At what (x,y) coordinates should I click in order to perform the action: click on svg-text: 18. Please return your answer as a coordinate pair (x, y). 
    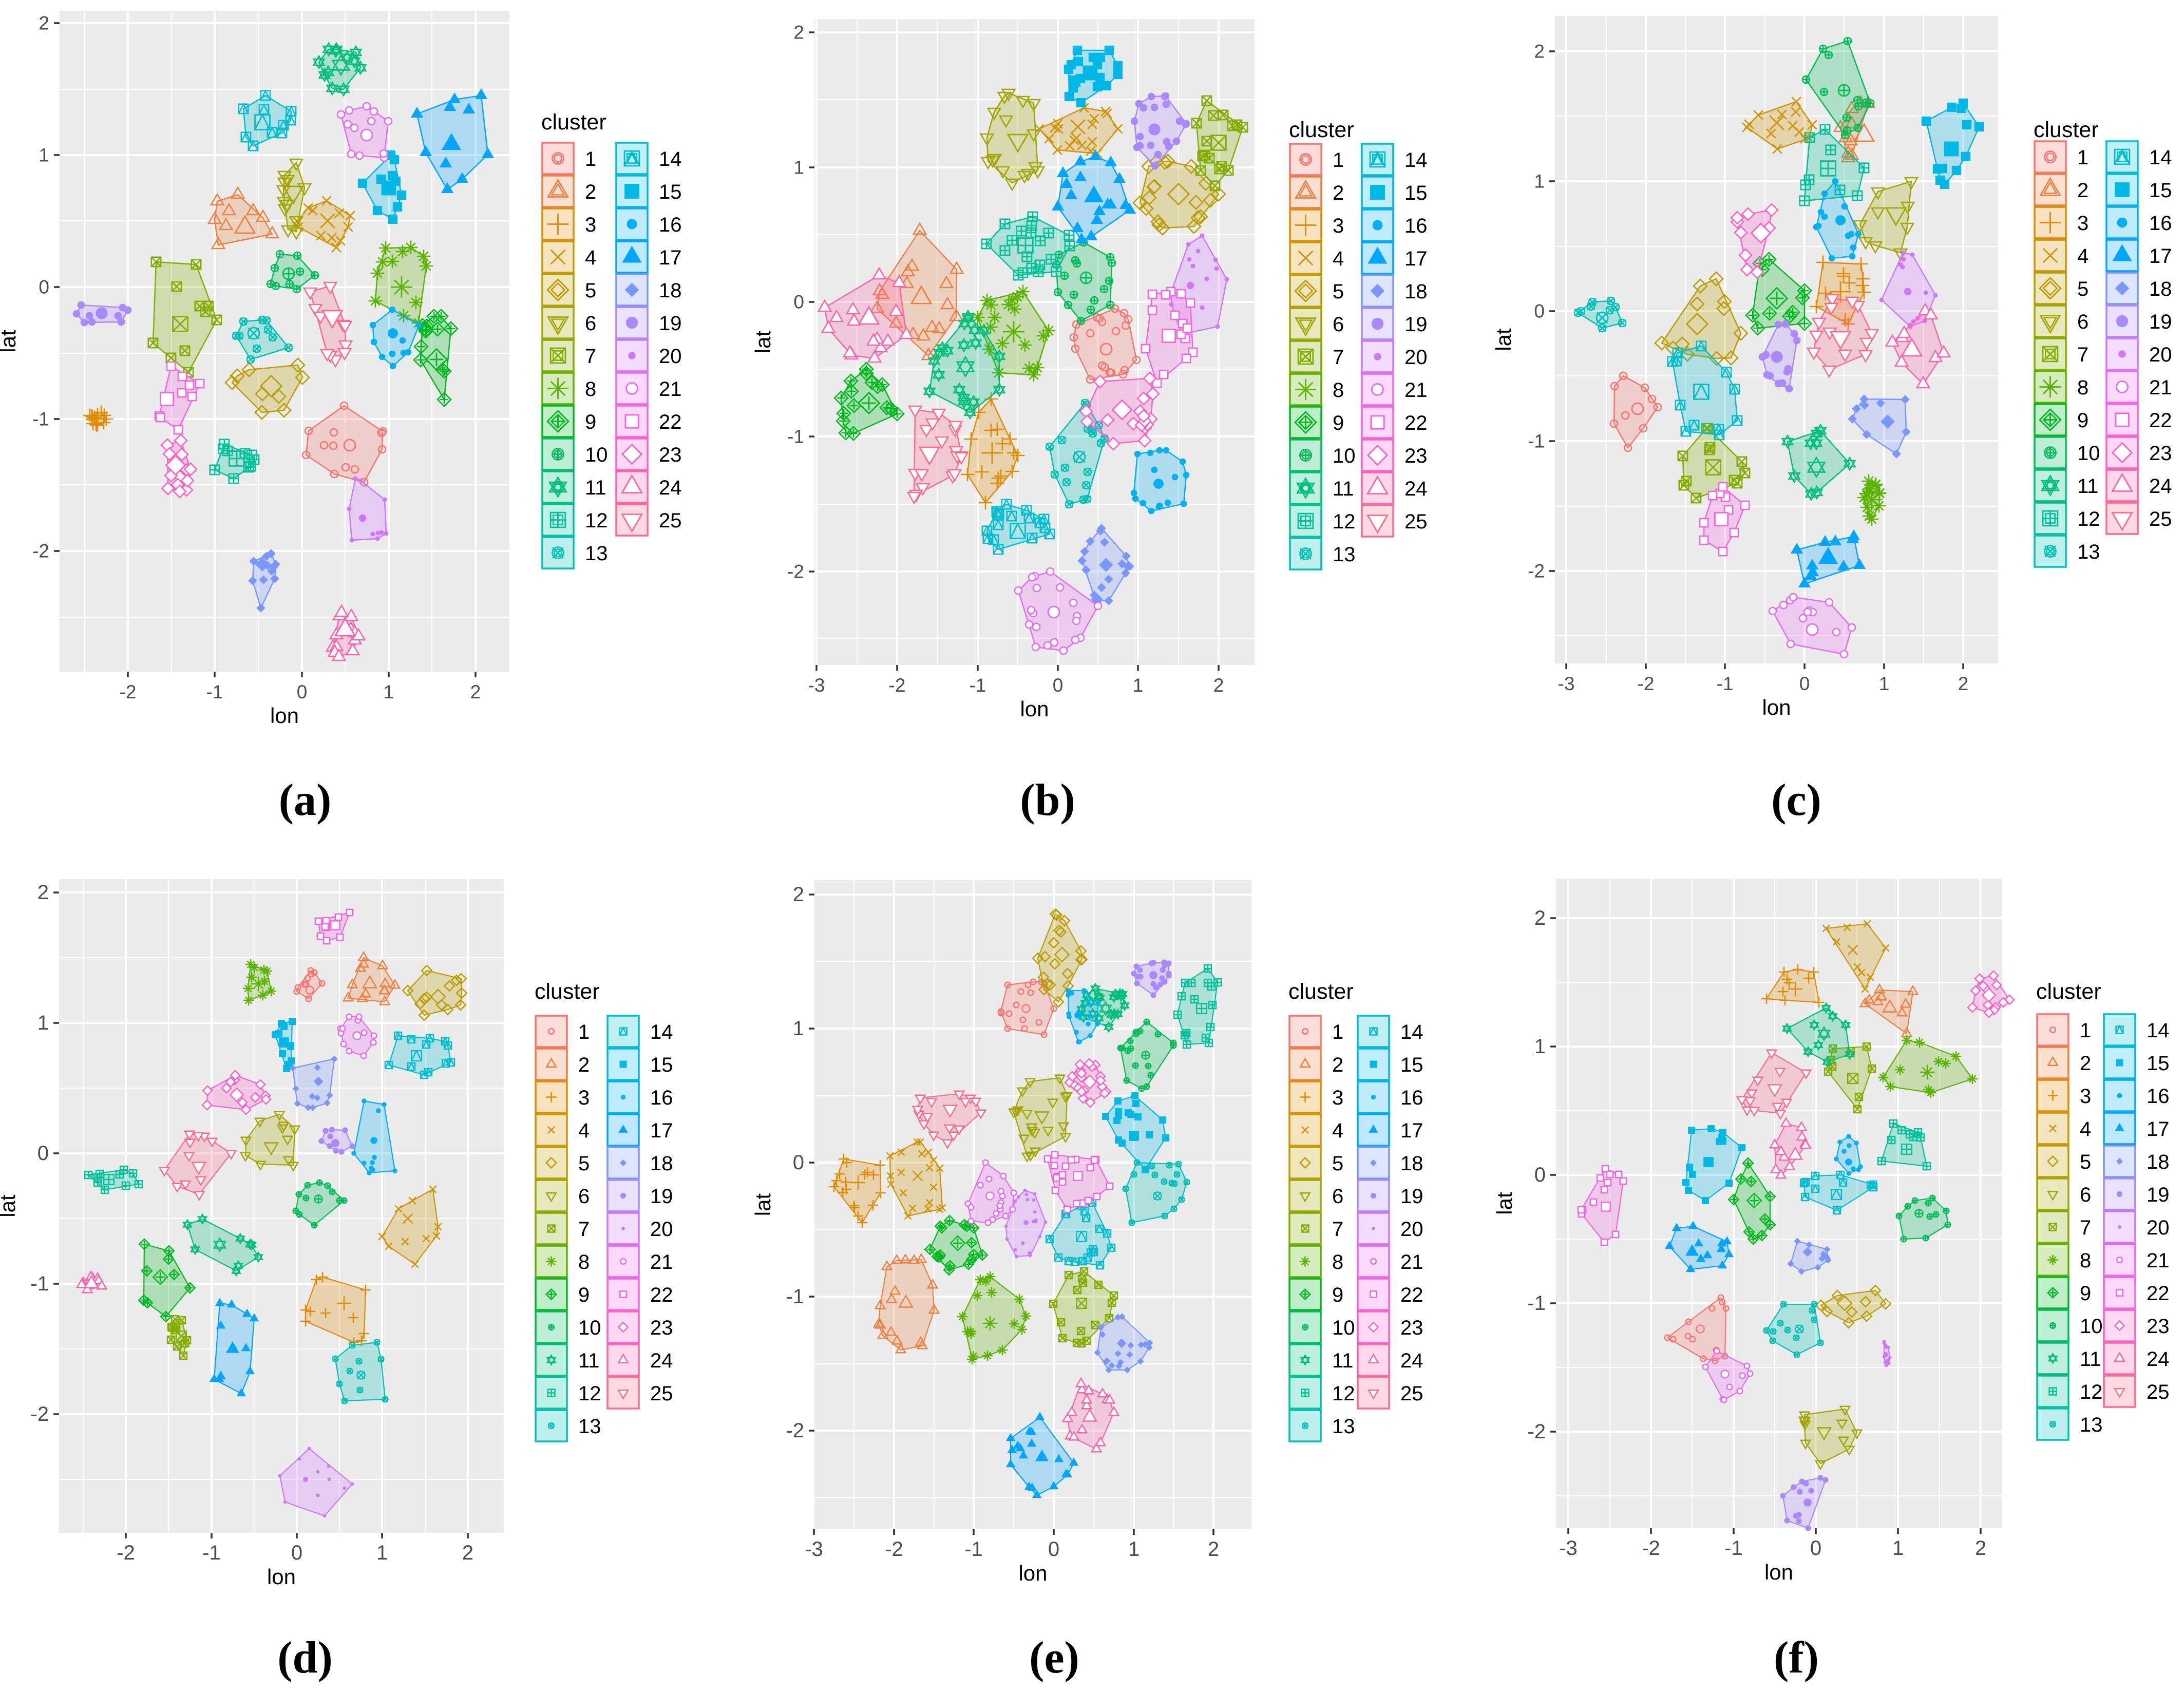
    Looking at the image, I should click on (1412, 1163).